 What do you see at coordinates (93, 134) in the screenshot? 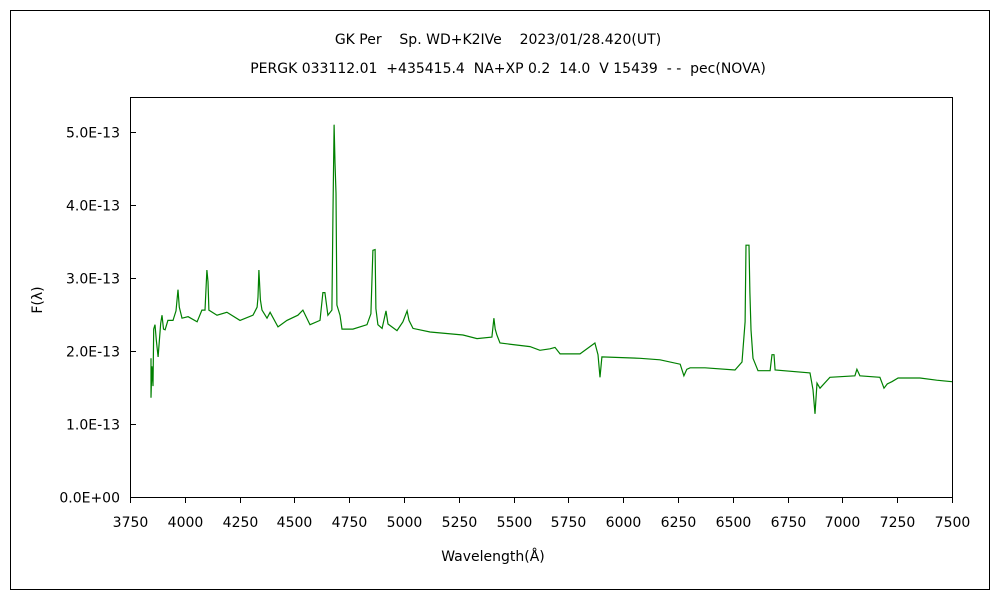
I see `y-tick-label: 5.0E-13` at bounding box center [93, 134].